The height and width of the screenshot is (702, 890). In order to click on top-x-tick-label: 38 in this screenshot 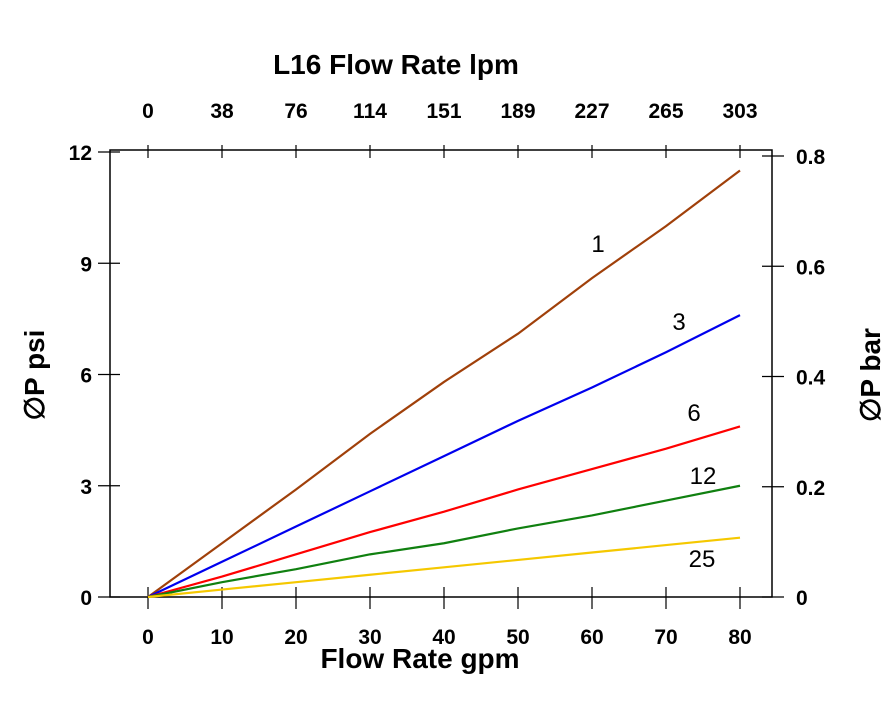, I will do `click(222, 111)`.